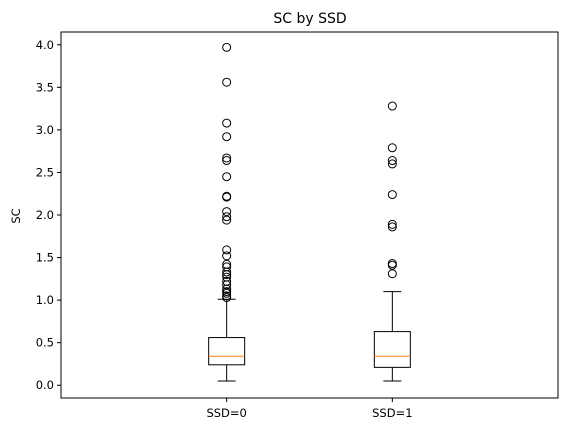 The height and width of the screenshot is (433, 567). I want to click on y-tick-label: 2.0, so click(45, 215).